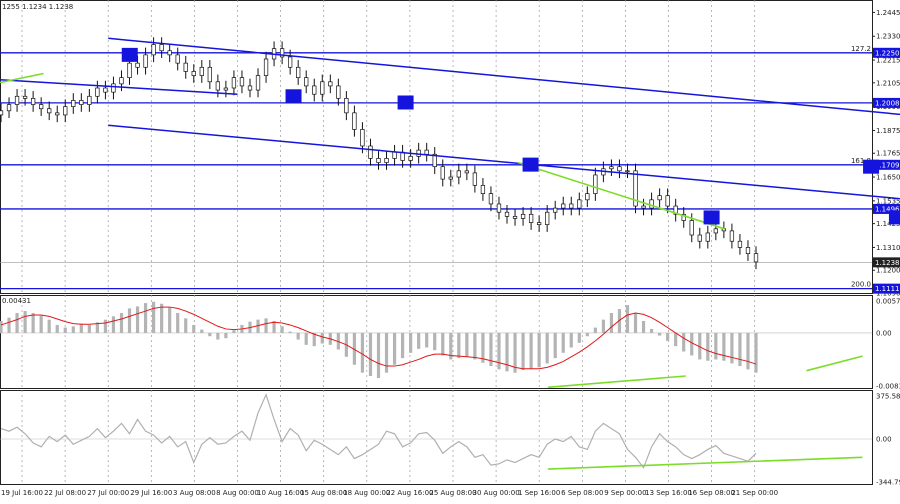 Image resolution: width=900 pixels, height=504 pixels. I want to click on macd-axis-label: 0.00572, so click(888, 302).